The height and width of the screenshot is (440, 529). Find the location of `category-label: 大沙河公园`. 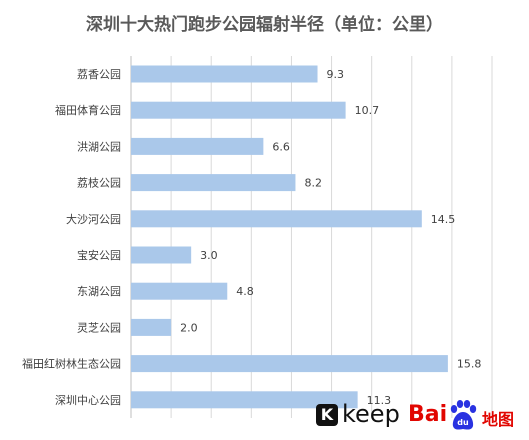

category-label: 大沙河公园 is located at coordinates (93, 219).